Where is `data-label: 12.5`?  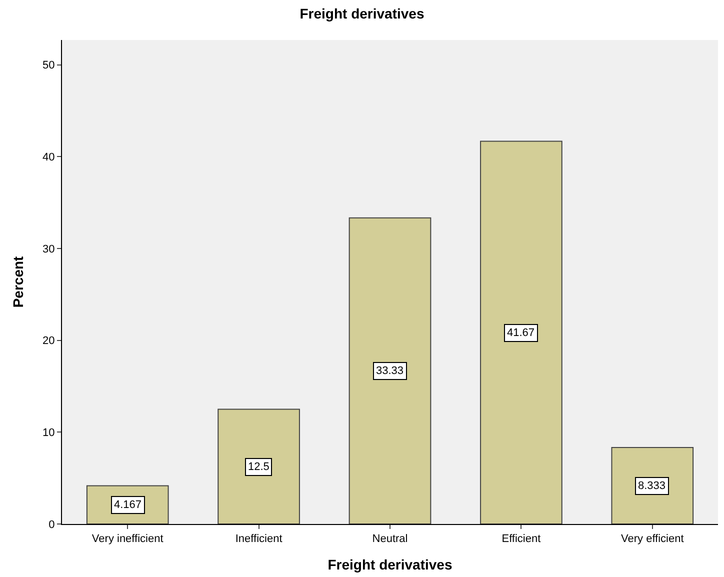 data-label: 12.5 is located at coordinates (259, 467).